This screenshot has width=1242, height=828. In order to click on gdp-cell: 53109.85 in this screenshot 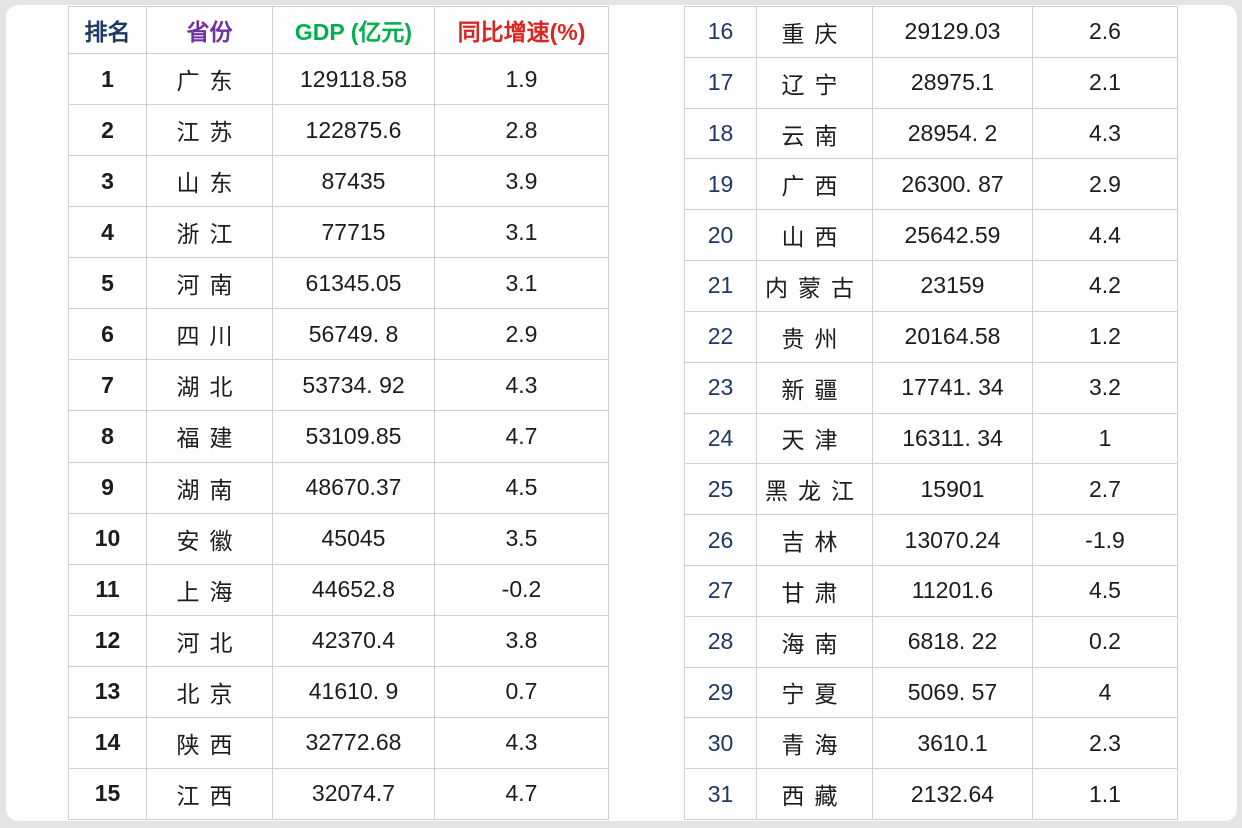, I will do `click(353, 436)`.